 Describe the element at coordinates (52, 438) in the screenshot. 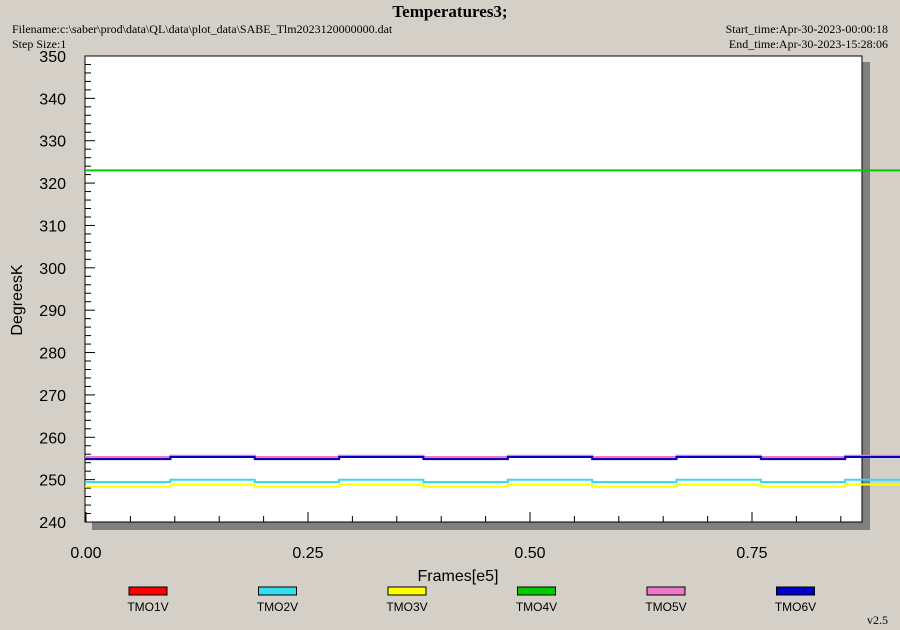

I see `y-tick-label: 260` at that location.